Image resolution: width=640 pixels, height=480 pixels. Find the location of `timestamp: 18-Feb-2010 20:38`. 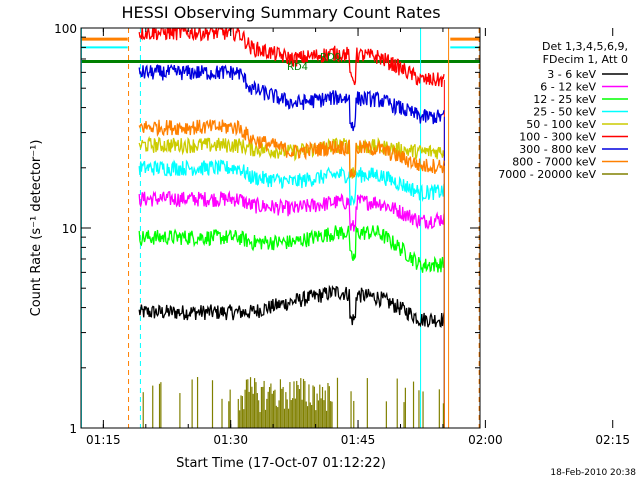

timestamp: 18-Feb-2010 20:38 is located at coordinates (593, 473).